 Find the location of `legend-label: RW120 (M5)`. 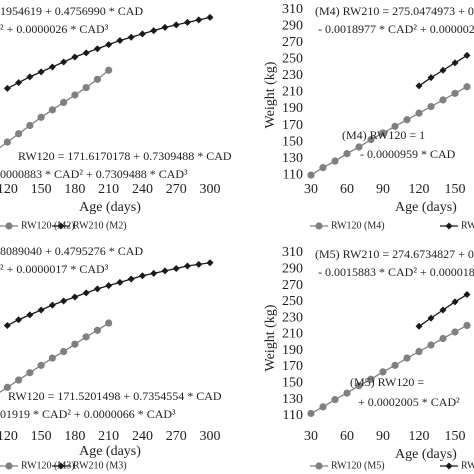

legend-label: RW120 (M5) is located at coordinates (358, 465).